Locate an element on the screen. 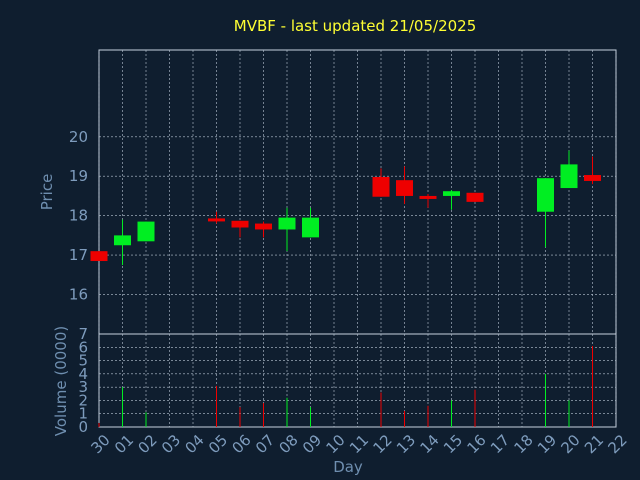  volume-tick-label: 5 is located at coordinates (83, 361).